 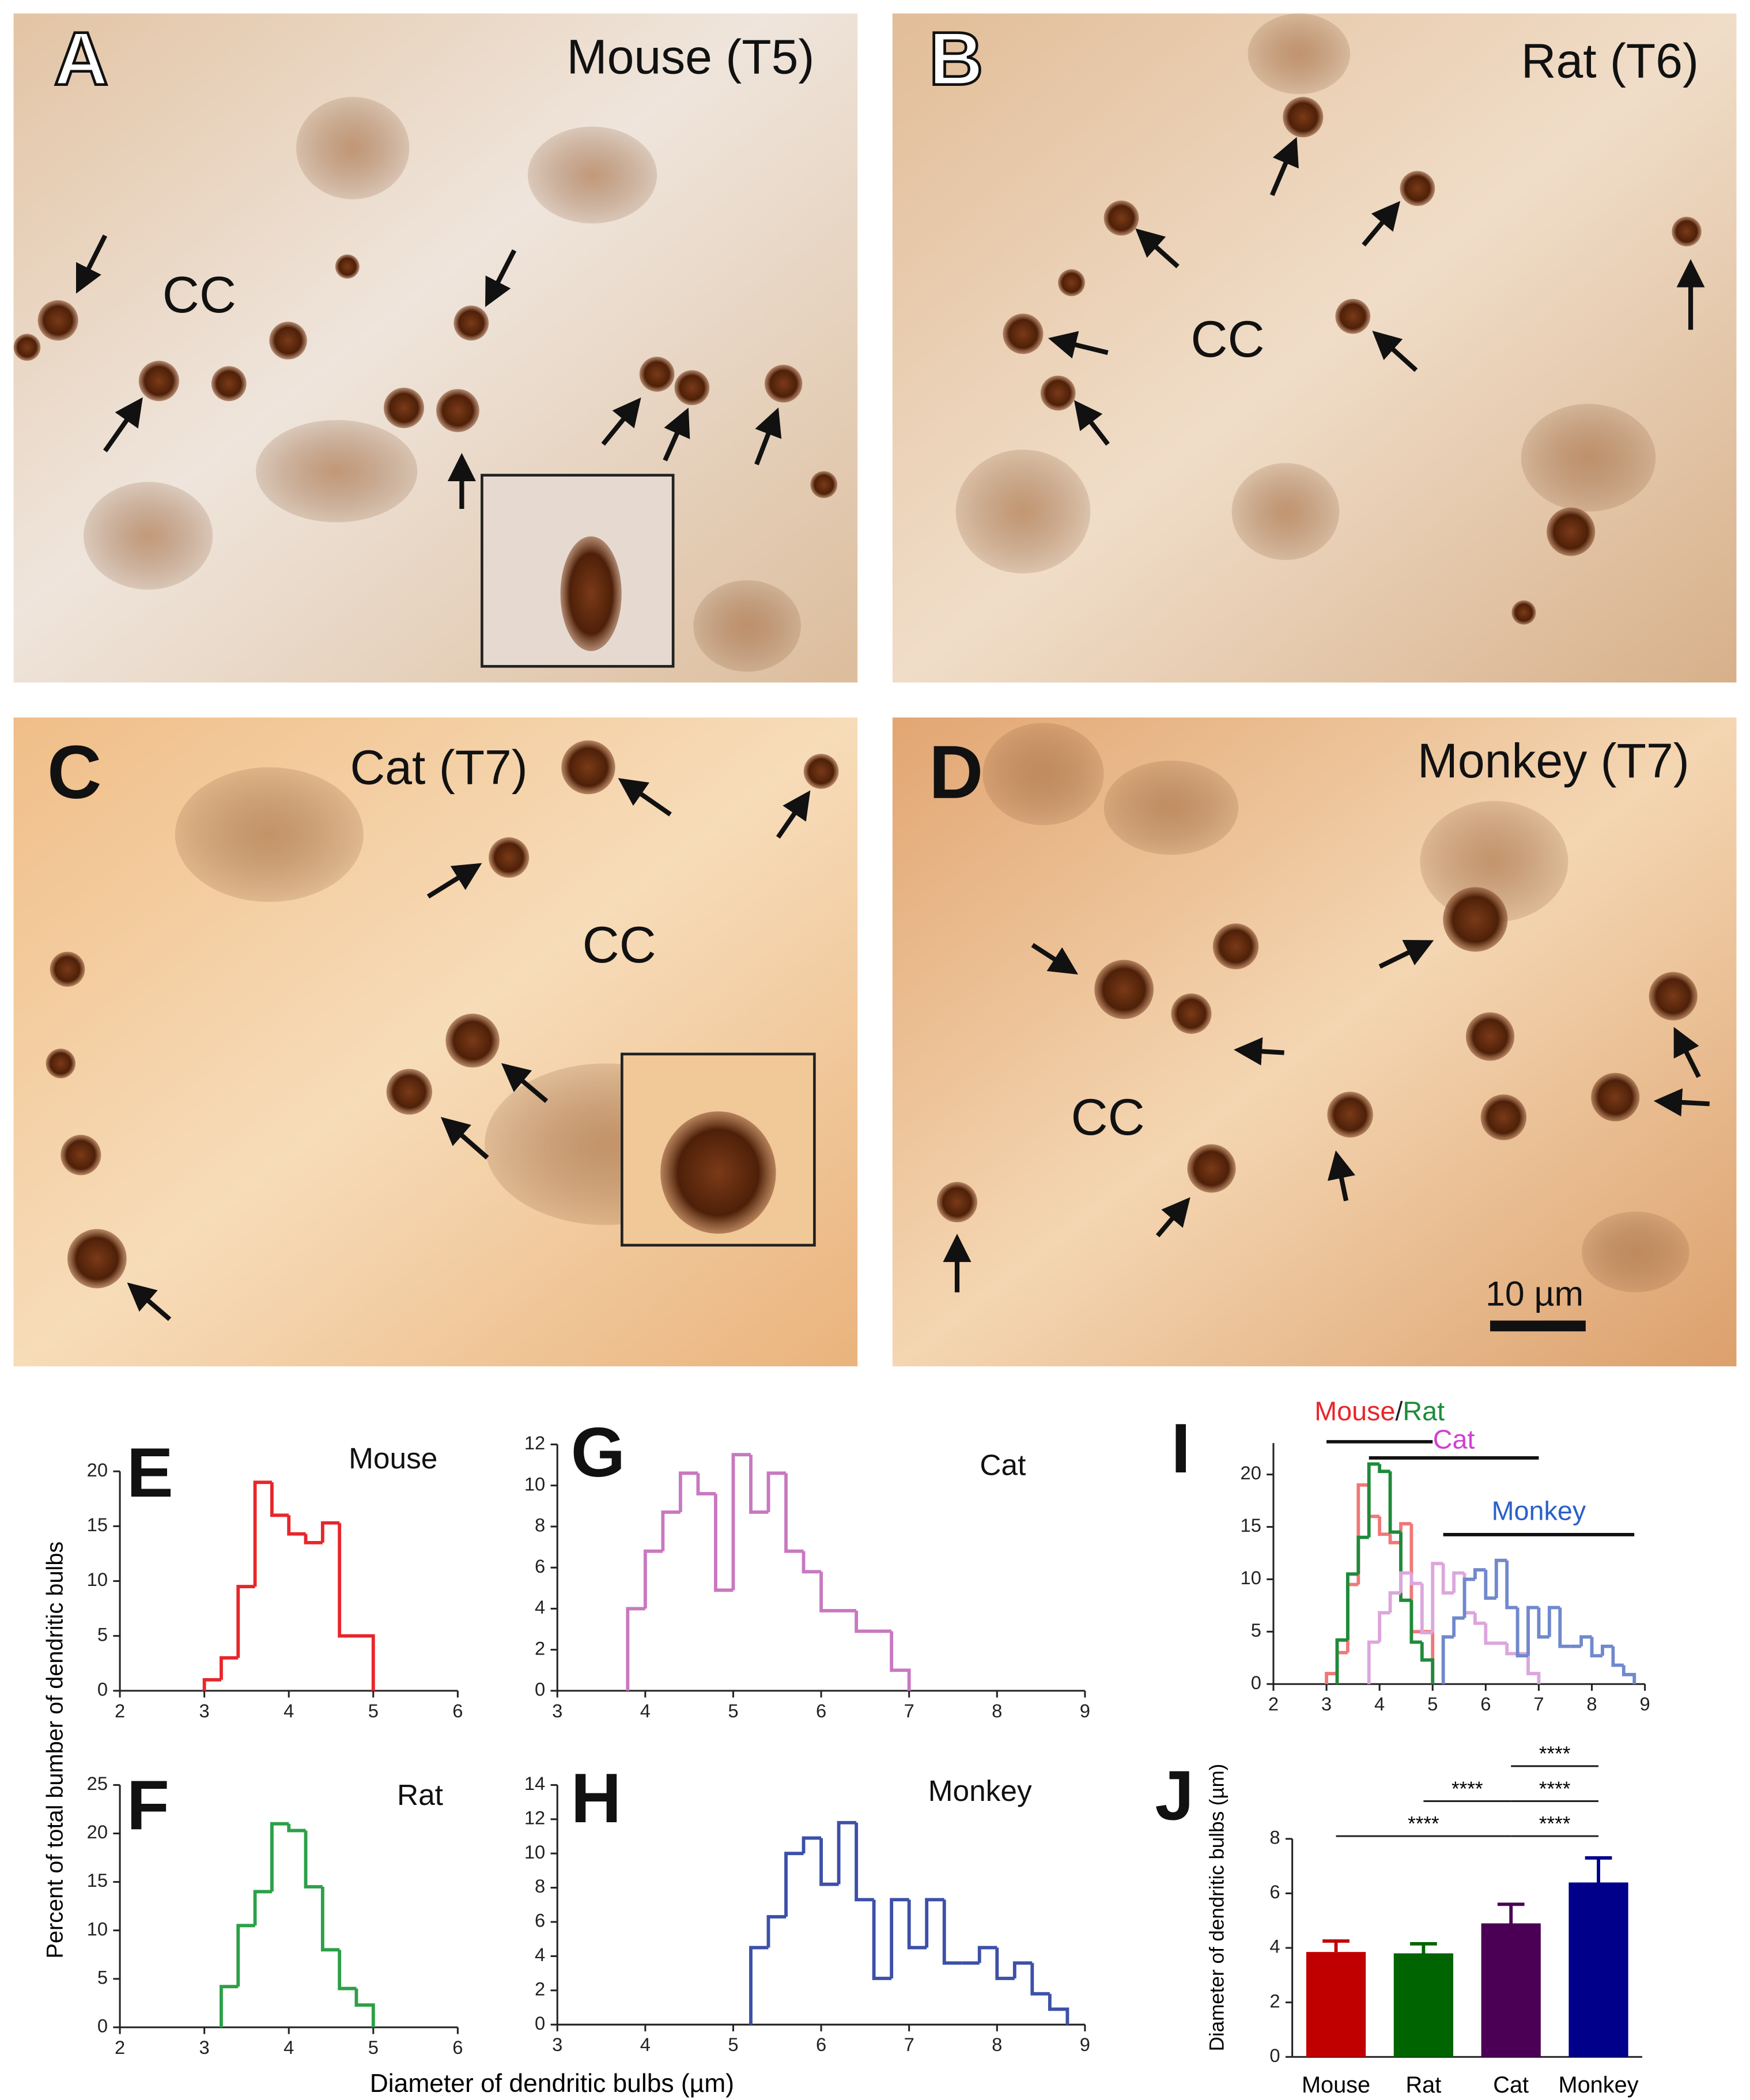 I want to click on panel-letter: J, so click(x=1174, y=1796).